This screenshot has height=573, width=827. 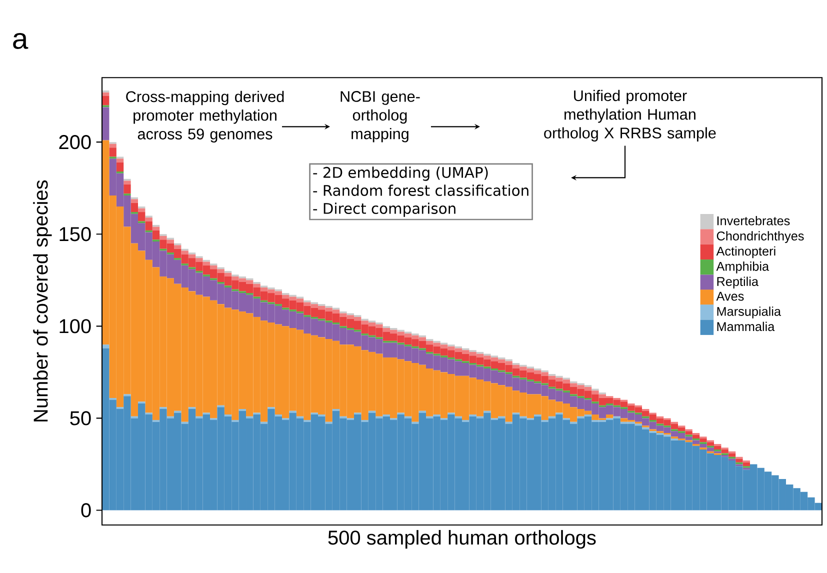 I want to click on y-axis-title: Number of covered species, so click(x=42, y=301).